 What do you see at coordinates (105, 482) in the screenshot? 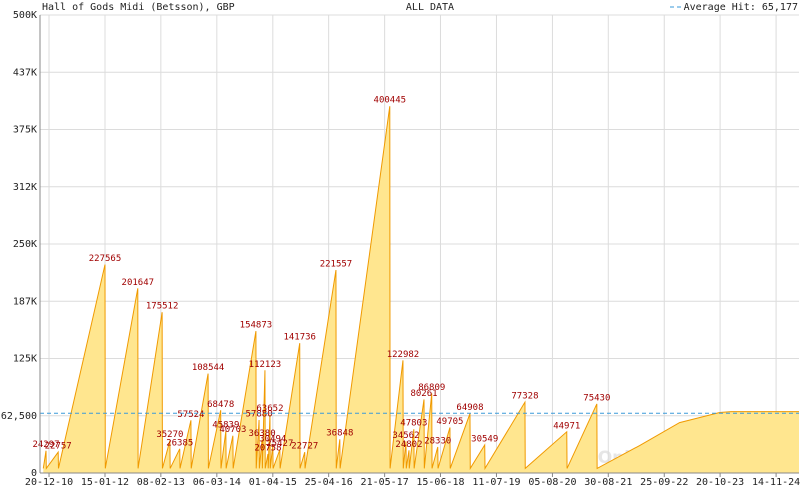
I see `x-tick-label: 15-01-12` at bounding box center [105, 482].